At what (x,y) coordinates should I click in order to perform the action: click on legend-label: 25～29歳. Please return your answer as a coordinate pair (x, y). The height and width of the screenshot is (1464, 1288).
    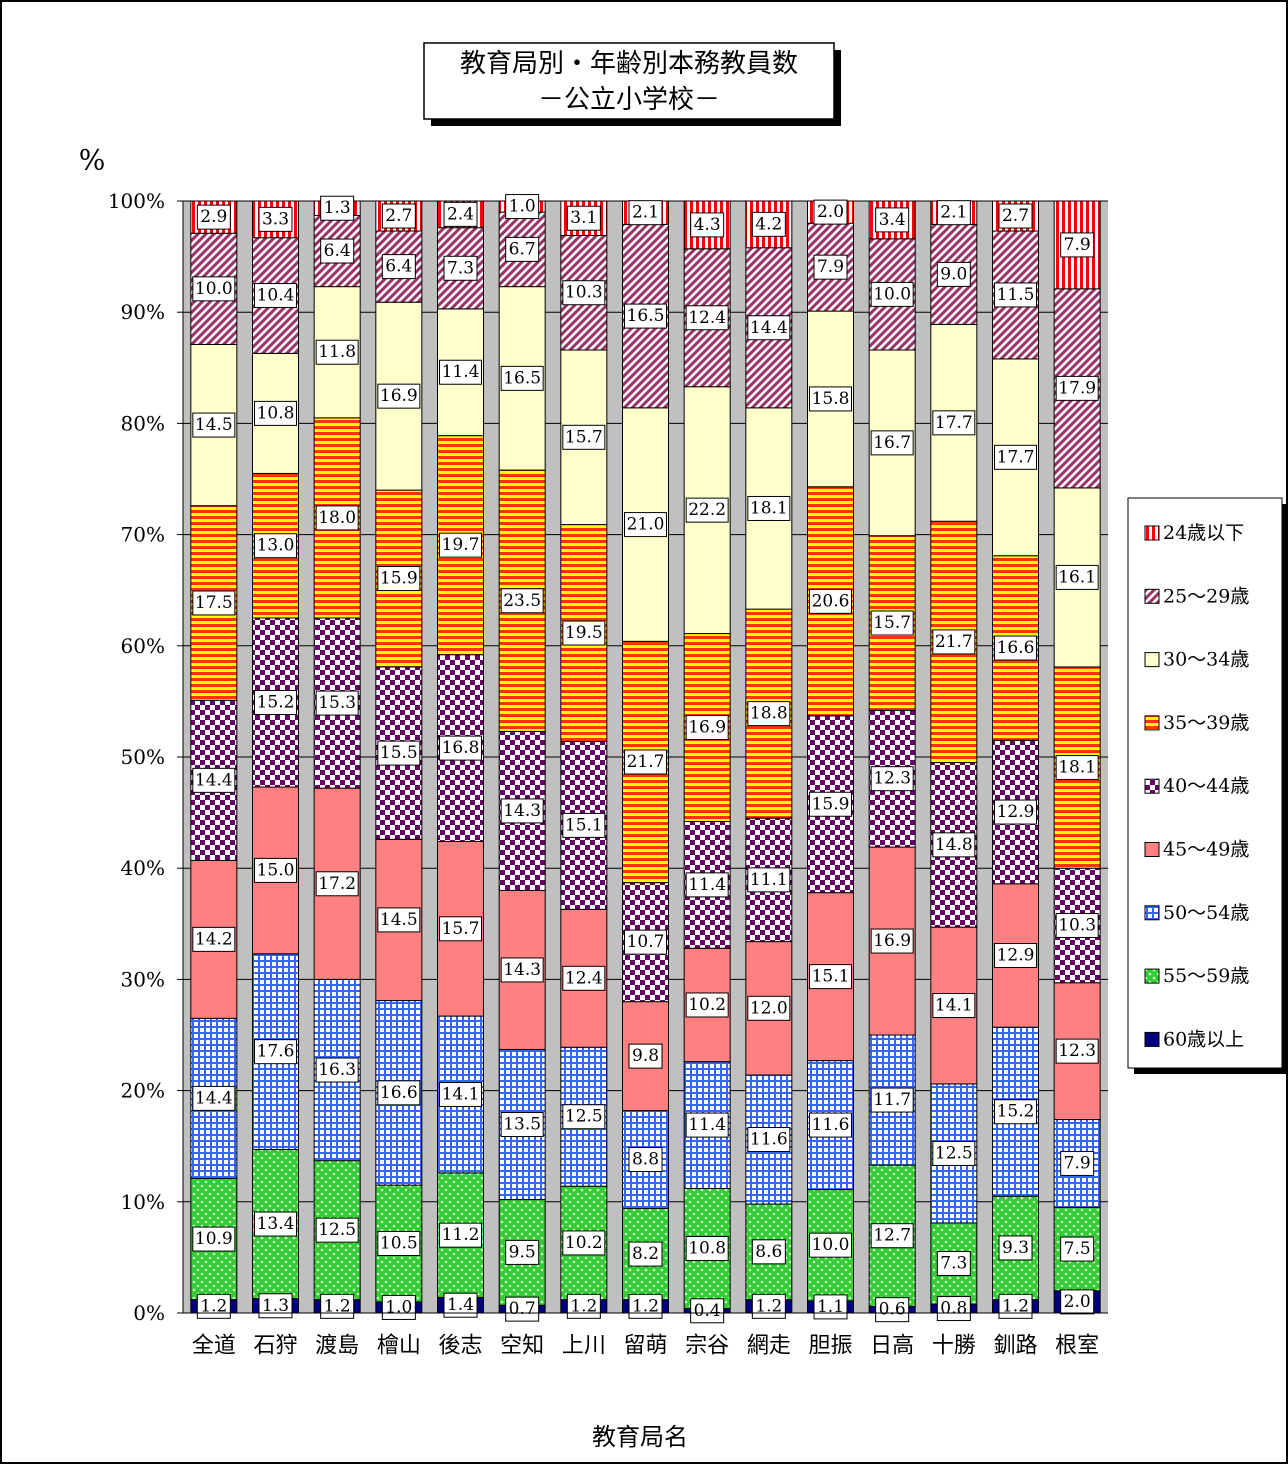
    Looking at the image, I should click on (1206, 596).